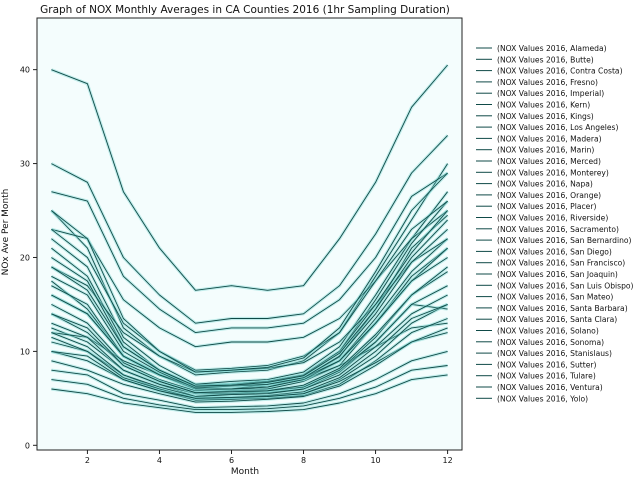 Image resolution: width=640 pixels, height=484 pixels. I want to click on legend-entry: (NOX Values 2016, San Bernardino), so click(564, 240).